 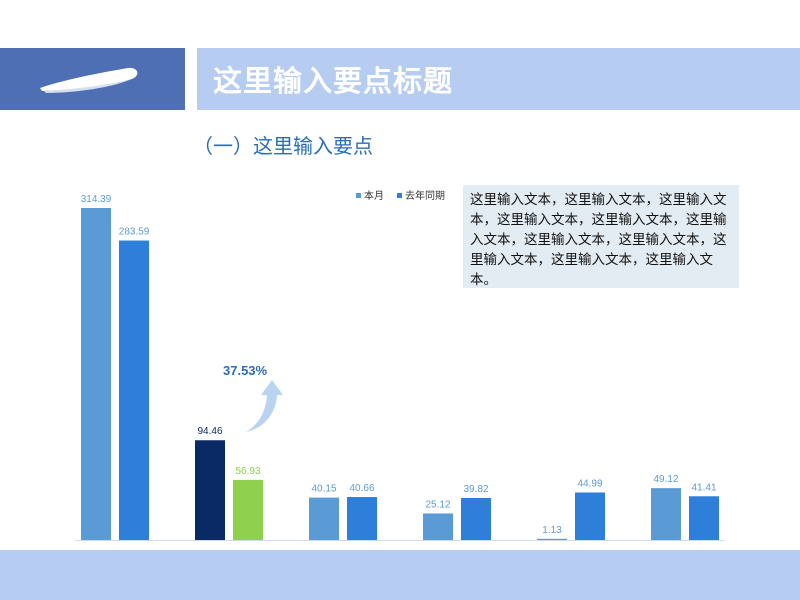 I want to click on data-label-series1-group5: 1.13, so click(x=552, y=530).